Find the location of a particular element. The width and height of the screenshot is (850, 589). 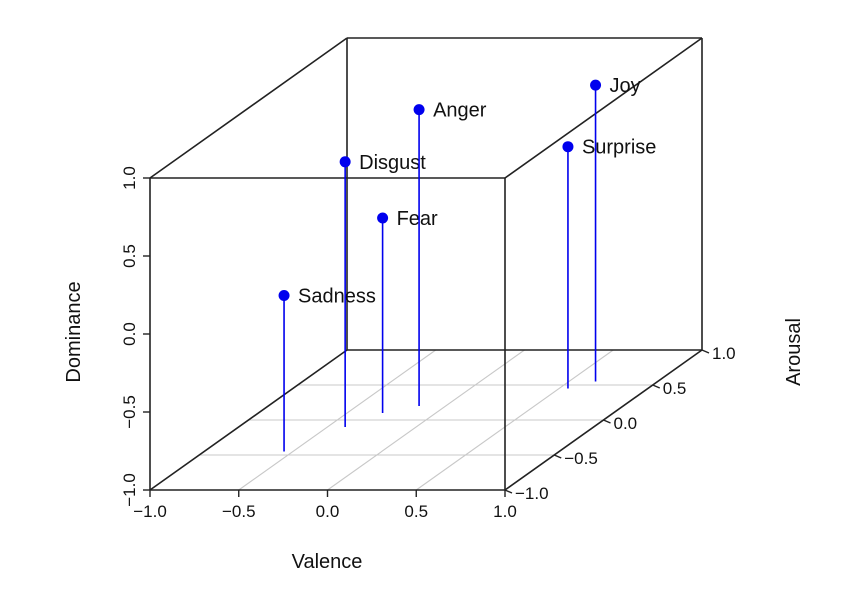

point-fear is located at coordinates (383, 218).